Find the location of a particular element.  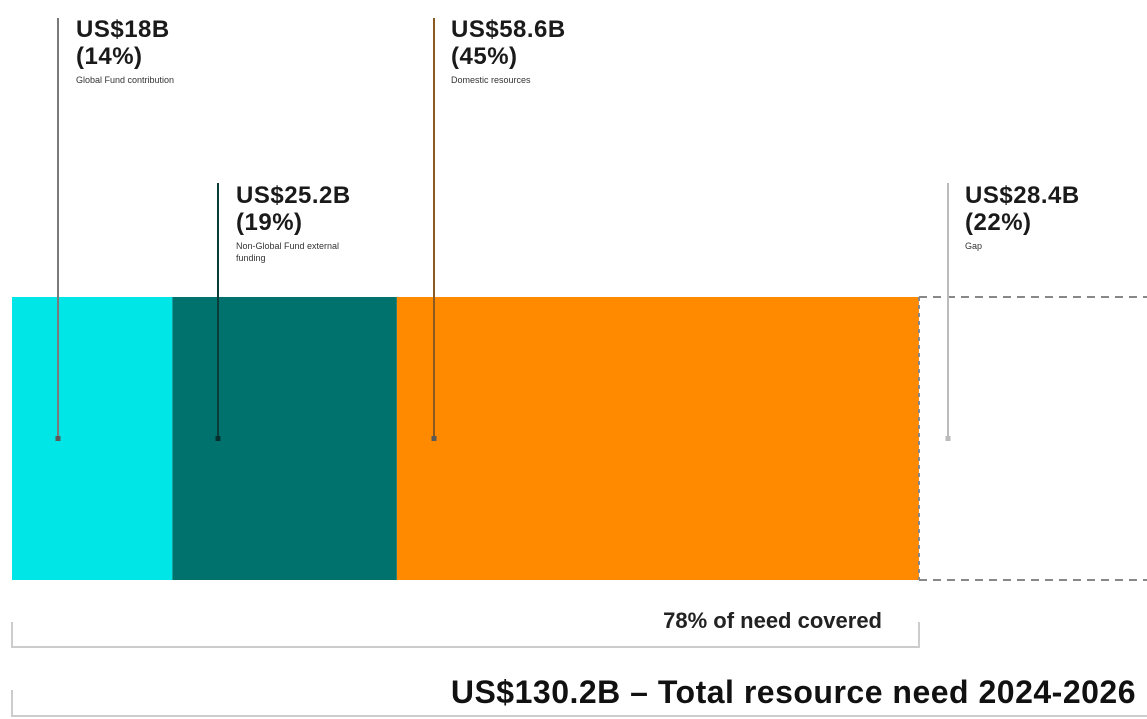

leader-dot-non-global-fund-external-funding is located at coordinates (218, 438).